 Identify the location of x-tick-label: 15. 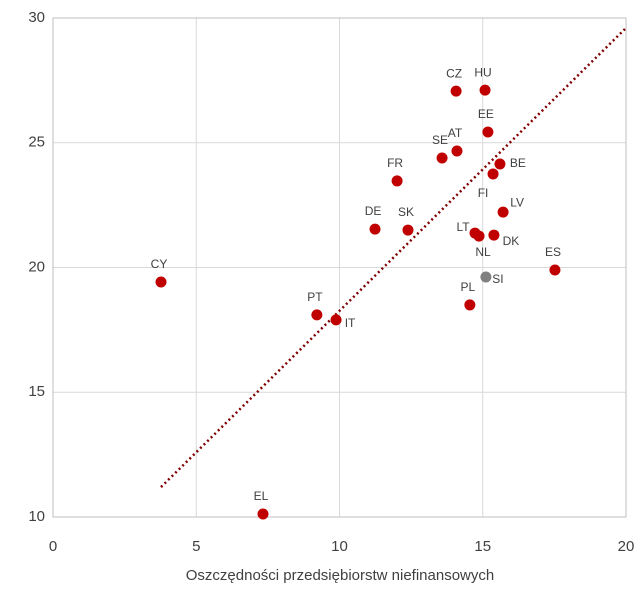
(482, 546).